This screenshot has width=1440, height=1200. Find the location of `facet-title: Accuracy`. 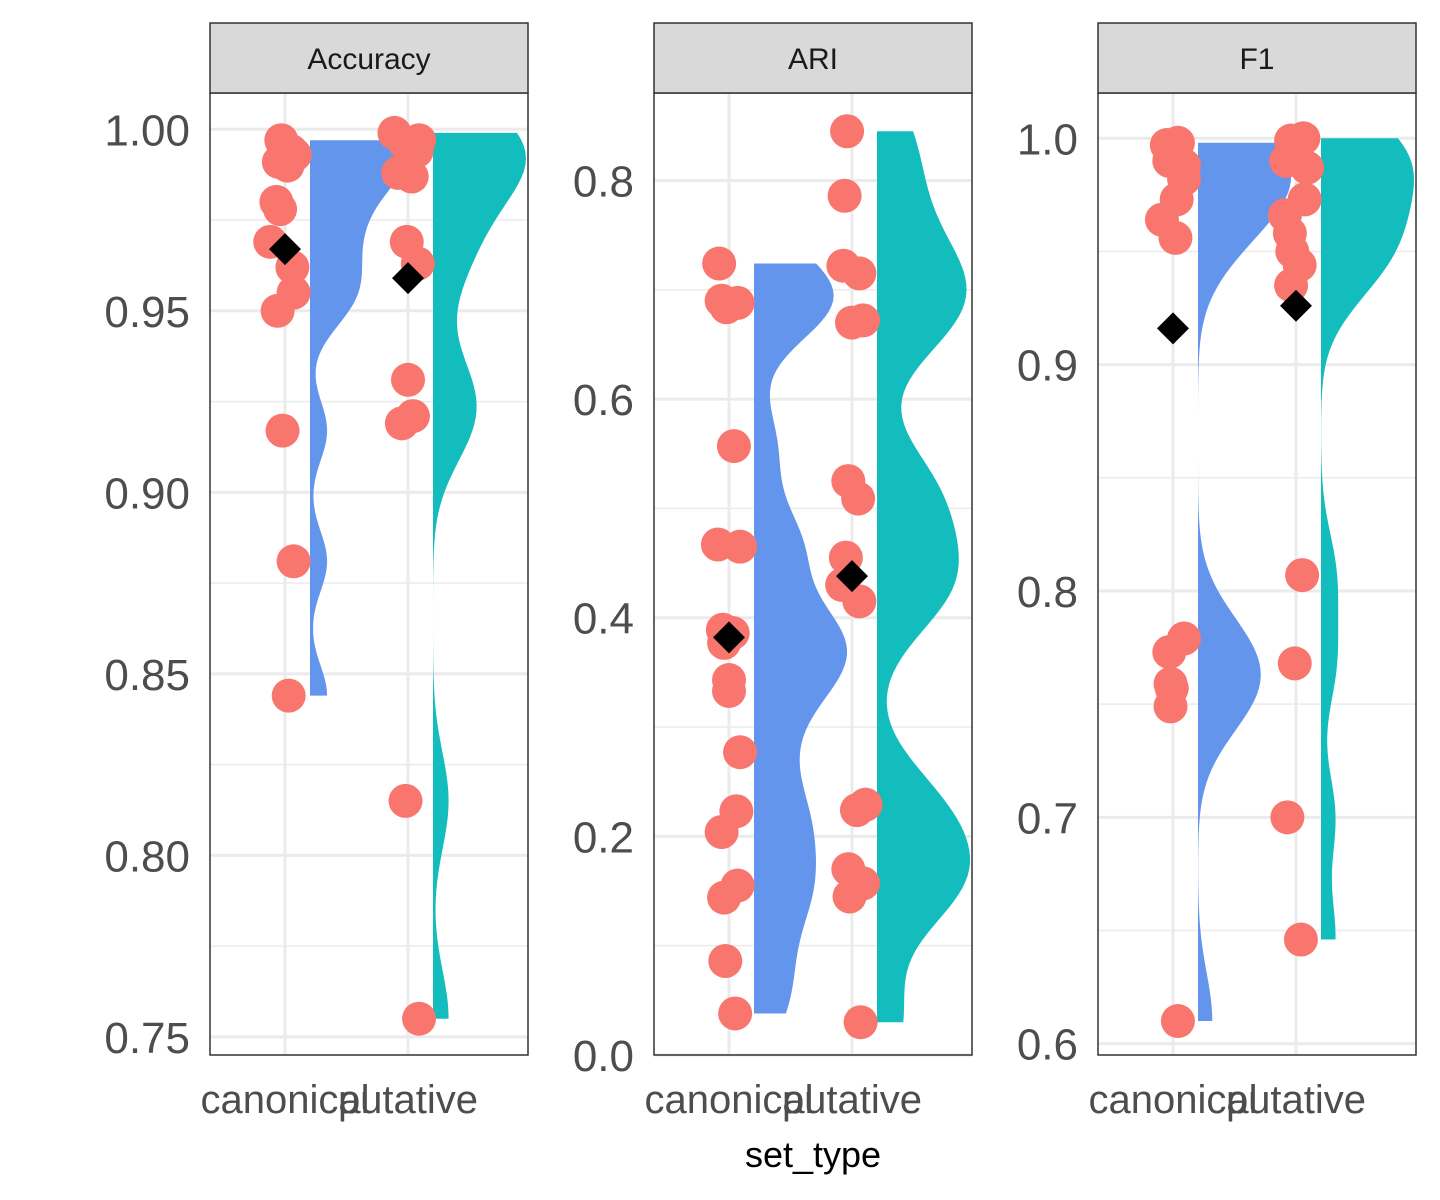

facet-title: Accuracy is located at coordinates (368, 59).